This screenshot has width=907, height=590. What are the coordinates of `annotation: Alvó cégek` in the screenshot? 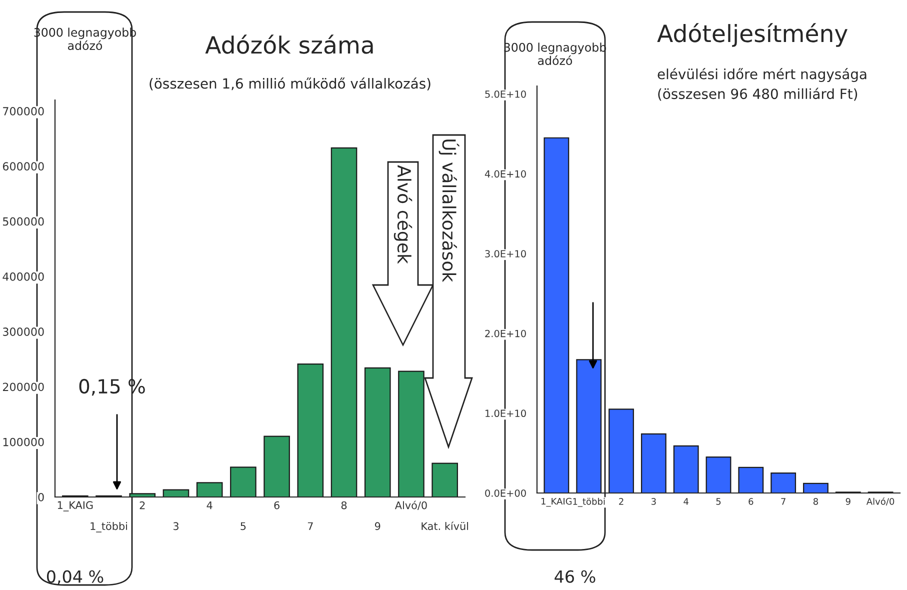 It's located at (403, 214).